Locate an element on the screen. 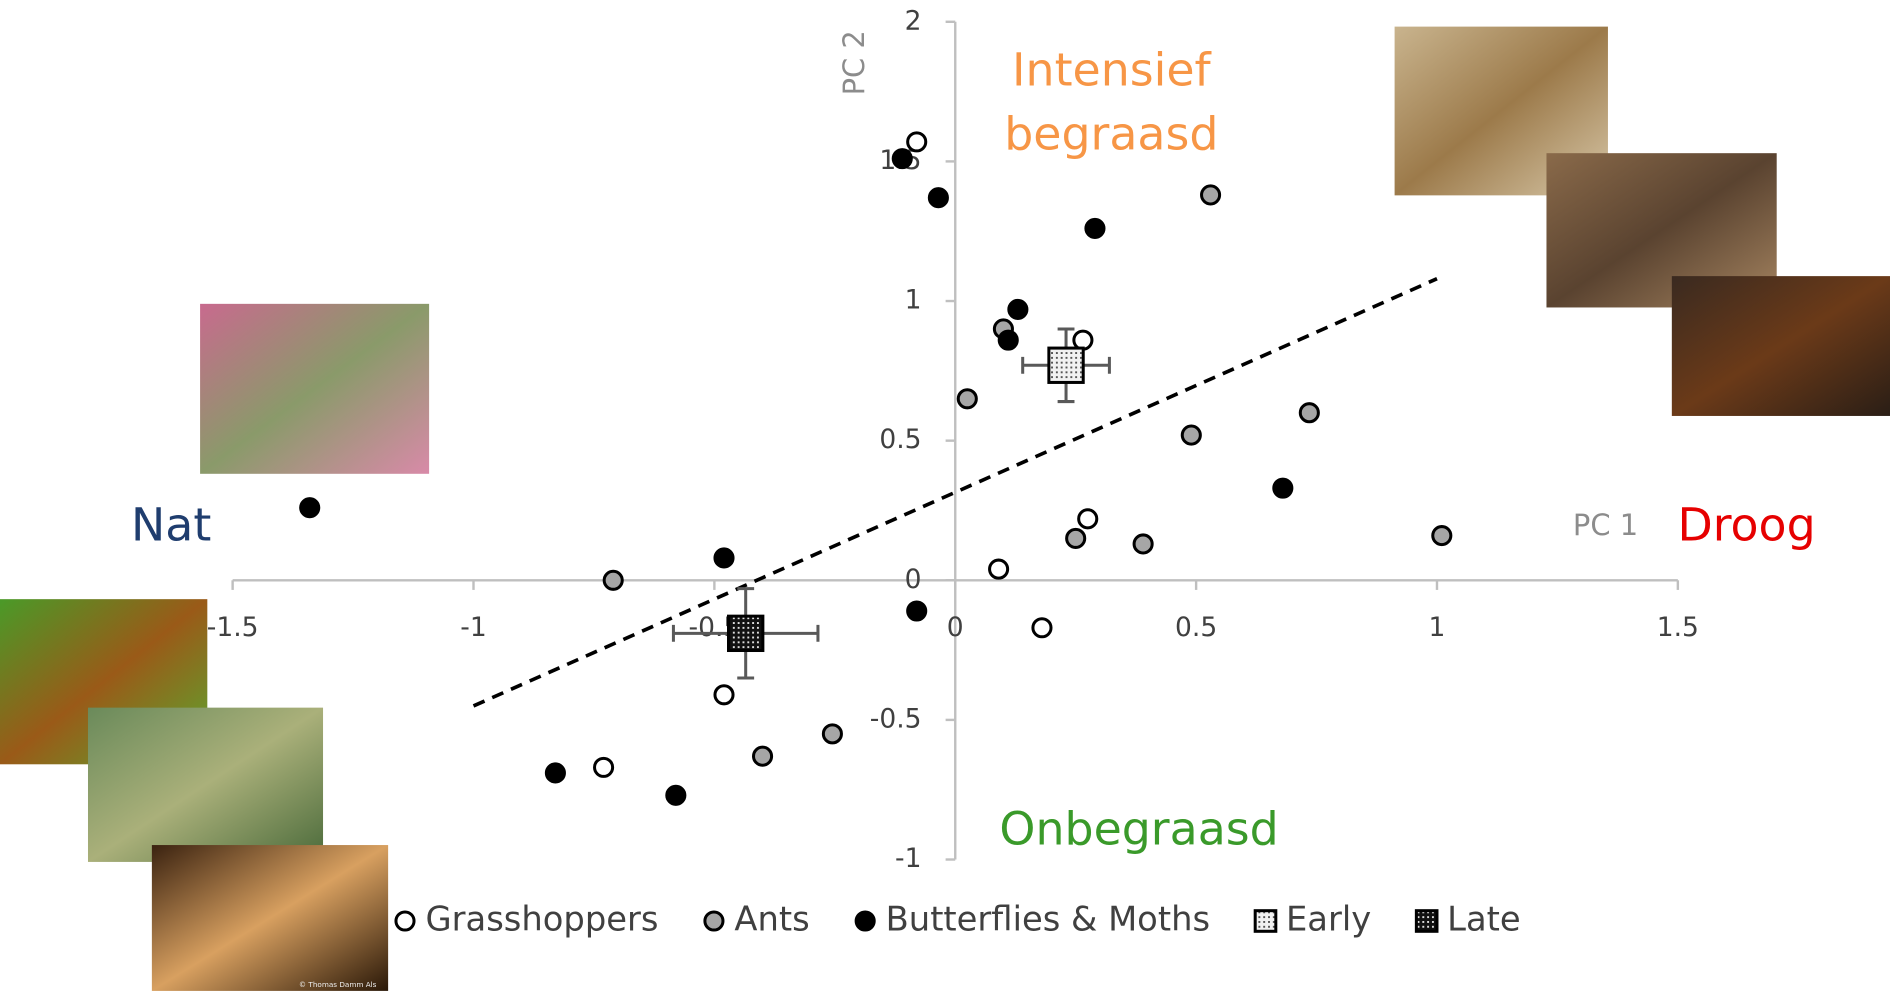 The height and width of the screenshot is (991, 1890). y-tick-label: 0 is located at coordinates (913, 579).